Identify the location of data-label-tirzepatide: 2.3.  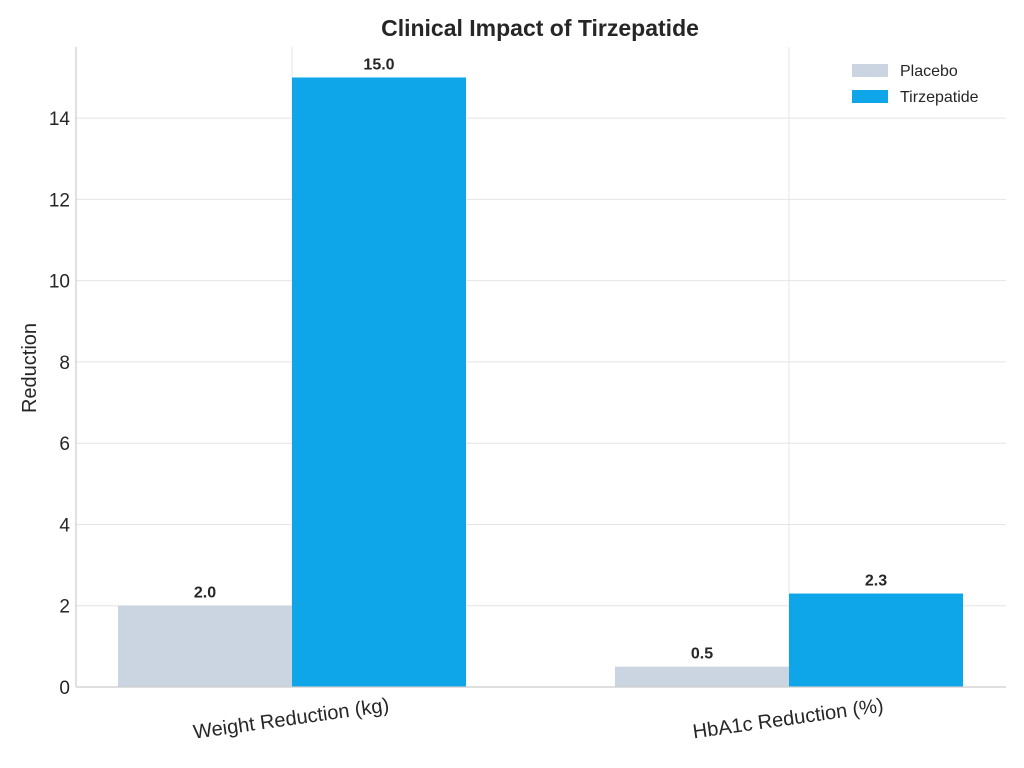
(876, 581).